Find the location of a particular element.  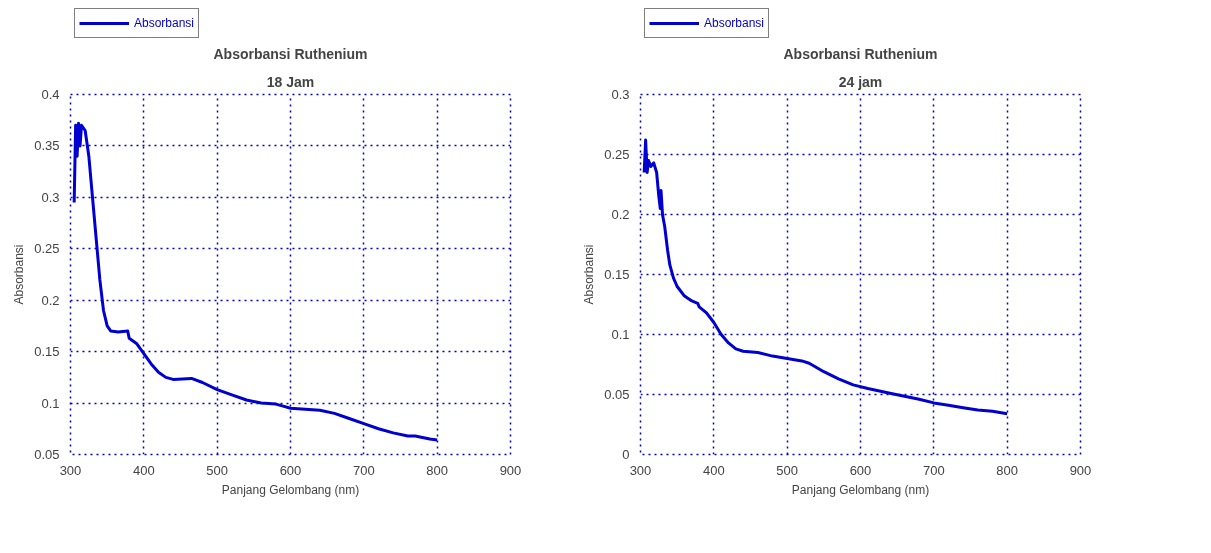

y-tick-label: 0.4 is located at coordinates (50, 94).